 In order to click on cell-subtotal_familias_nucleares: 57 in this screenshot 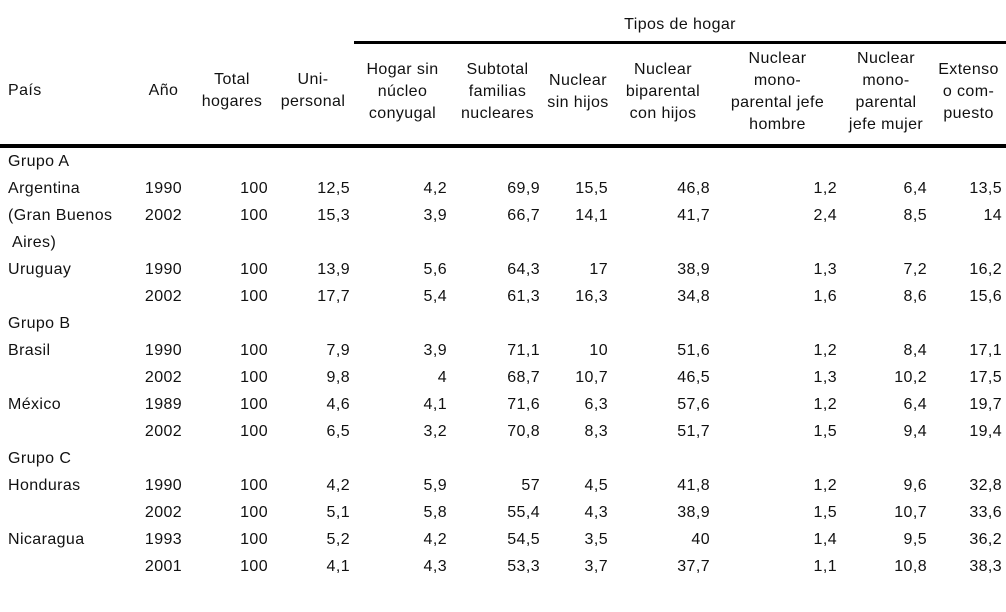, I will do `click(530, 485)`.